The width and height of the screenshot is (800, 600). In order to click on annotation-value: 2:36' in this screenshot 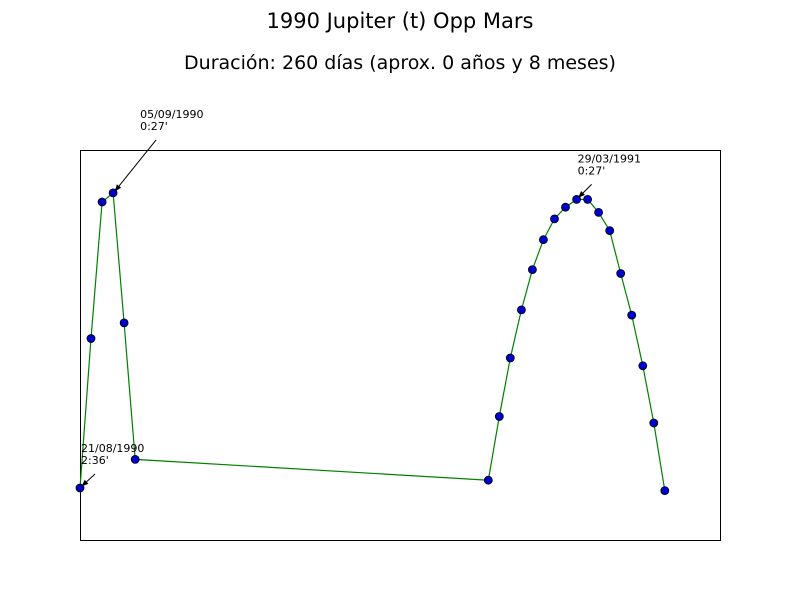, I will do `click(95, 460)`.